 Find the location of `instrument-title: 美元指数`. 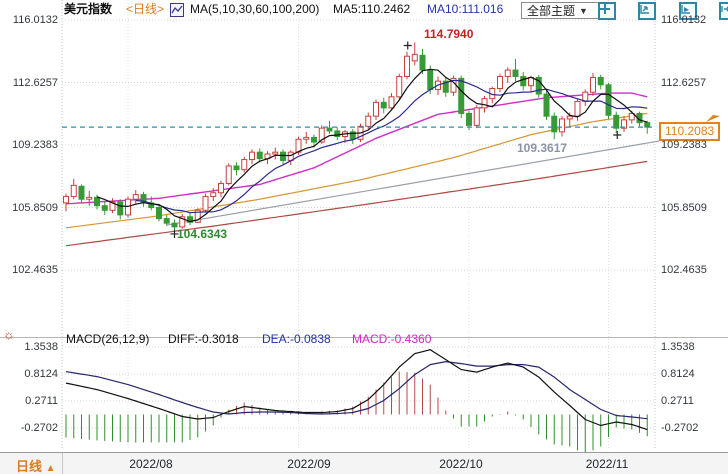

instrument-title: 美元指数 is located at coordinates (88, 9).